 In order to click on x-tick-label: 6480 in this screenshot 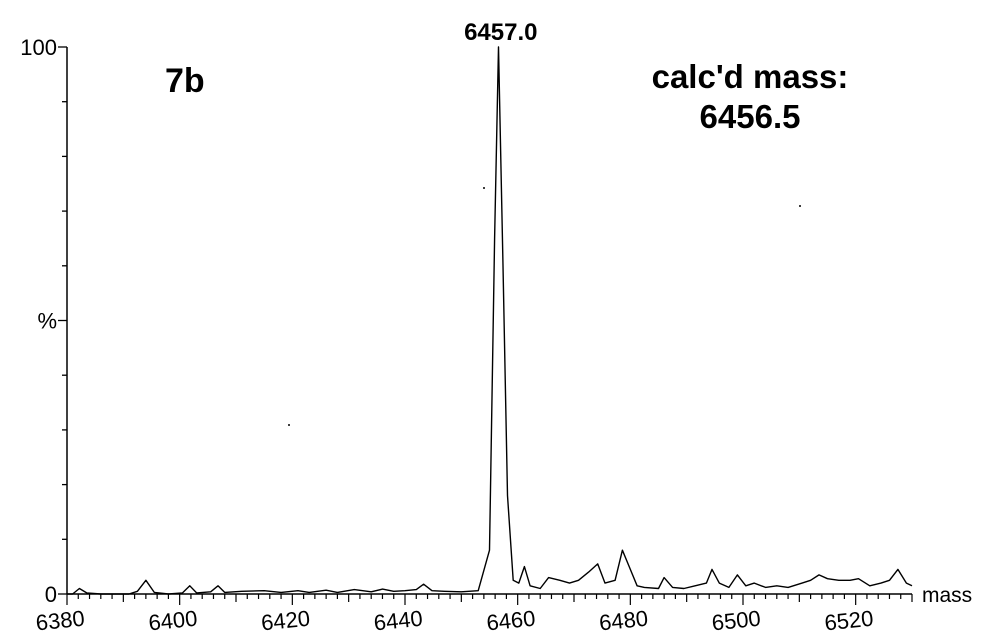, I will do `click(623, 619)`.